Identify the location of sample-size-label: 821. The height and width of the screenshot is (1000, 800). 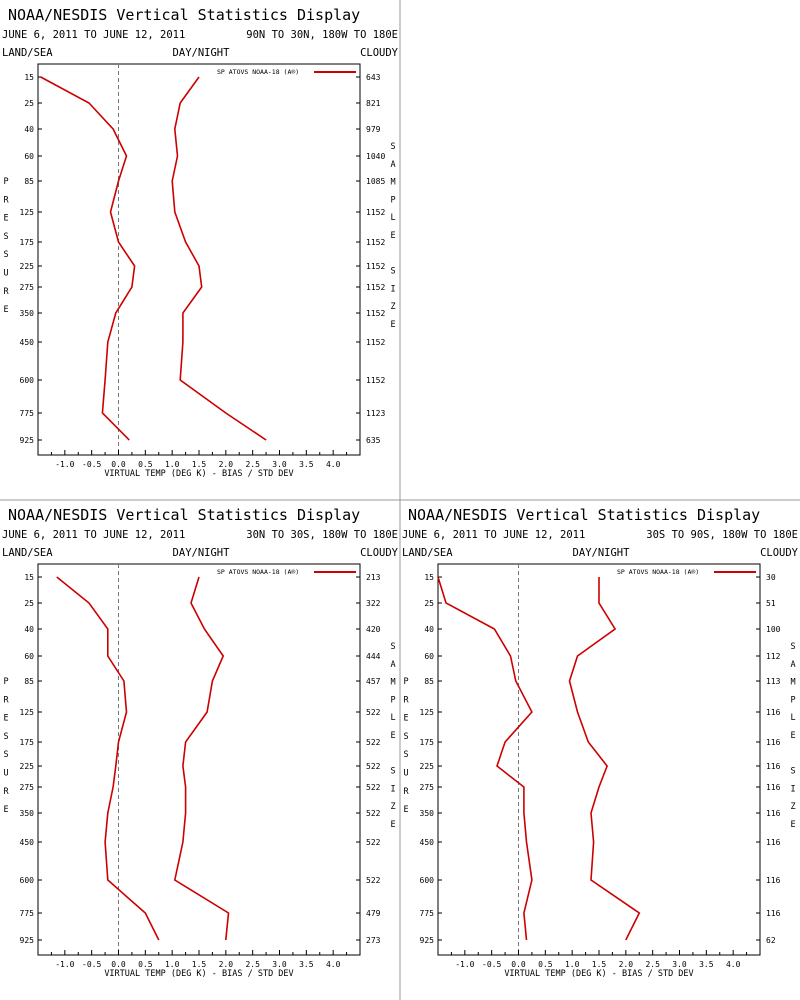
(373, 103).